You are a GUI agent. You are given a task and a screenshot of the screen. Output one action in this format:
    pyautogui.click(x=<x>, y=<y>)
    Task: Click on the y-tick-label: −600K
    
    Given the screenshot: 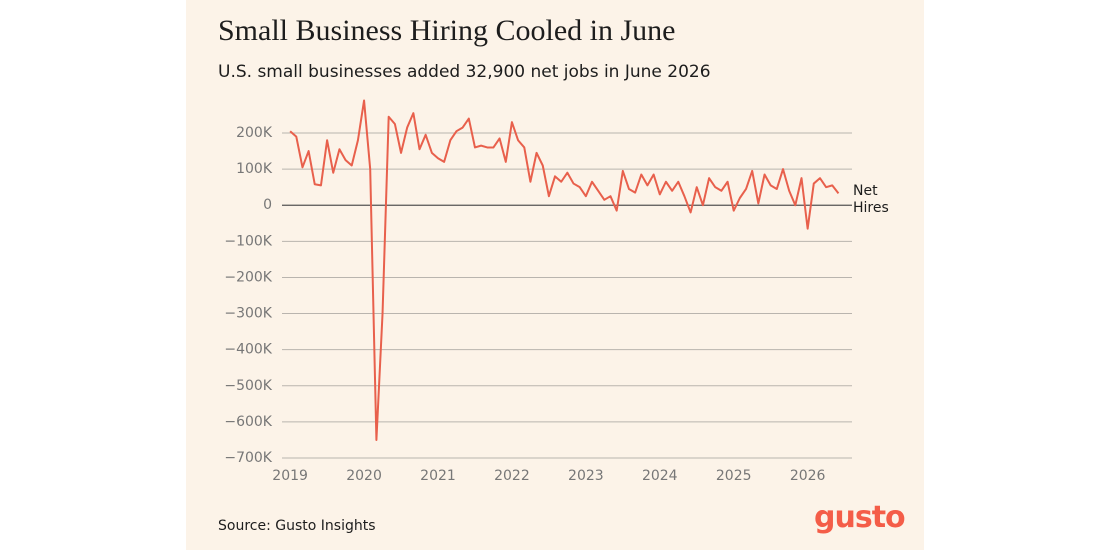 What is the action you would take?
    pyautogui.click(x=248, y=422)
    